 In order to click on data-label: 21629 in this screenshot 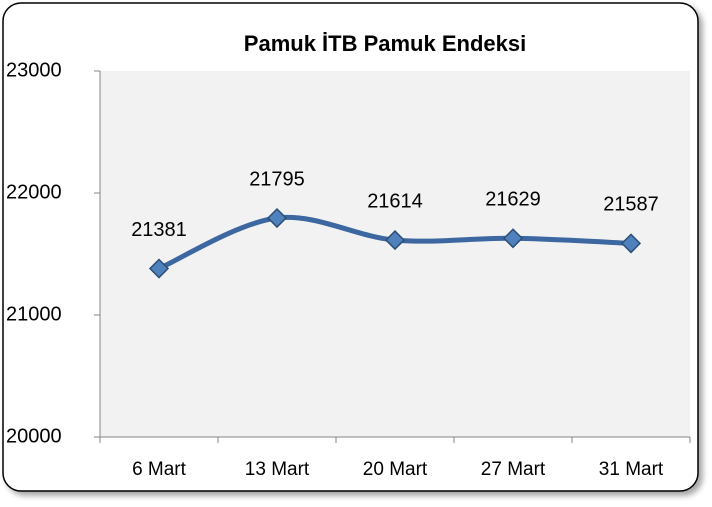, I will do `click(513, 200)`.